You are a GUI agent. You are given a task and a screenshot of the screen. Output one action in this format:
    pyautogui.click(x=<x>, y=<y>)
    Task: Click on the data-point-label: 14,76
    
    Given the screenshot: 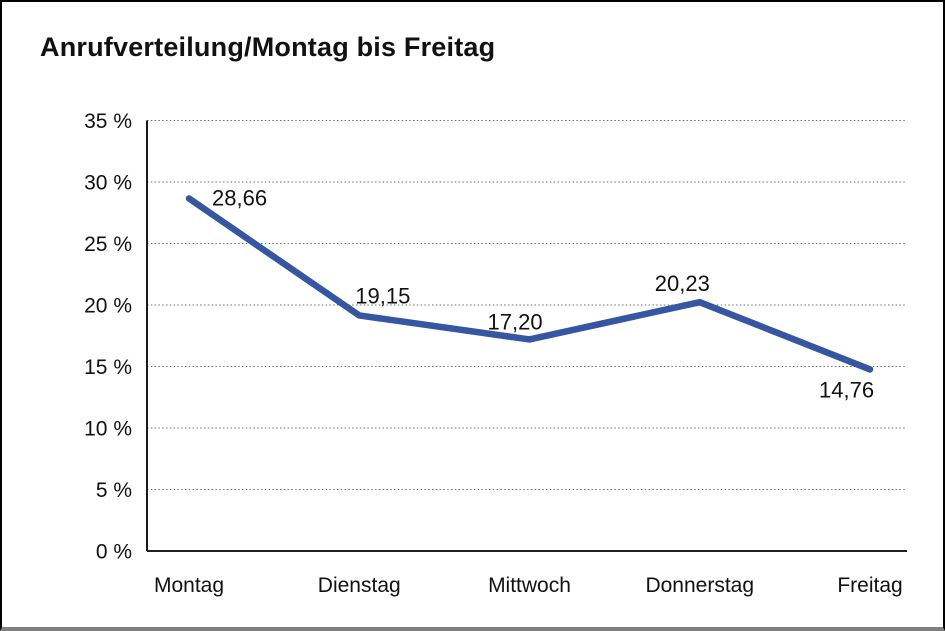 What is the action you would take?
    pyautogui.click(x=846, y=389)
    